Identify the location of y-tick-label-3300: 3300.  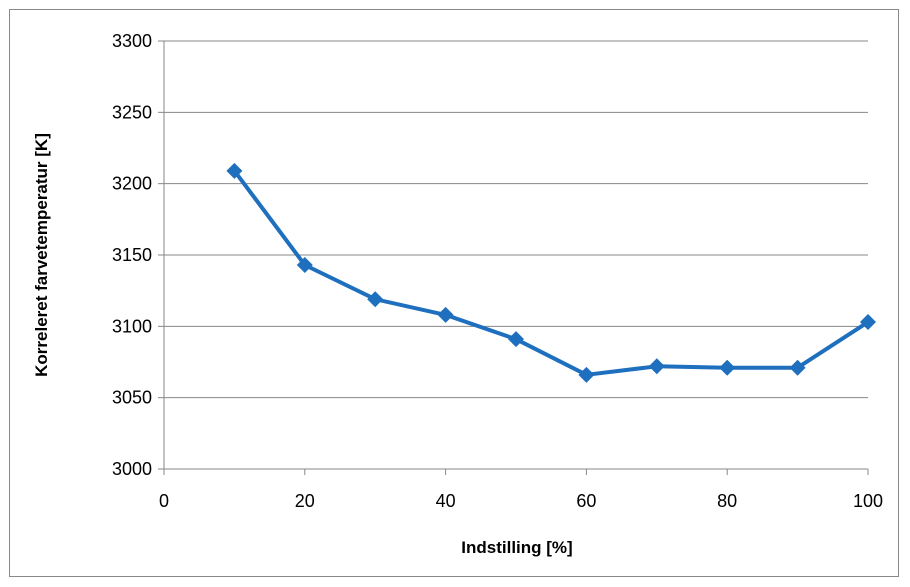
(132, 41).